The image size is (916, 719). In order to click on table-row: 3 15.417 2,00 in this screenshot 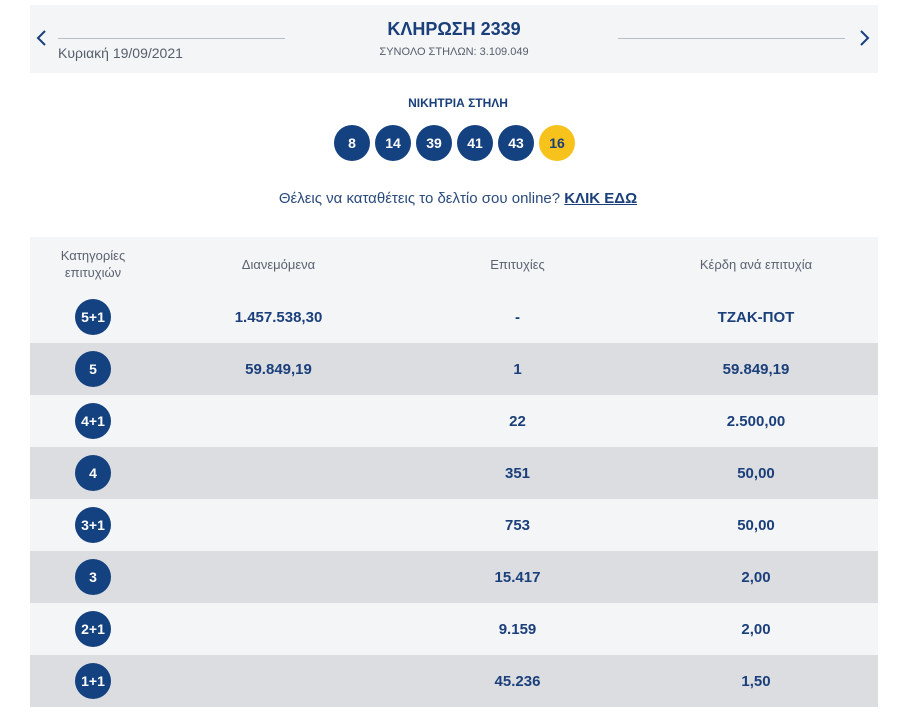, I will do `click(454, 577)`.